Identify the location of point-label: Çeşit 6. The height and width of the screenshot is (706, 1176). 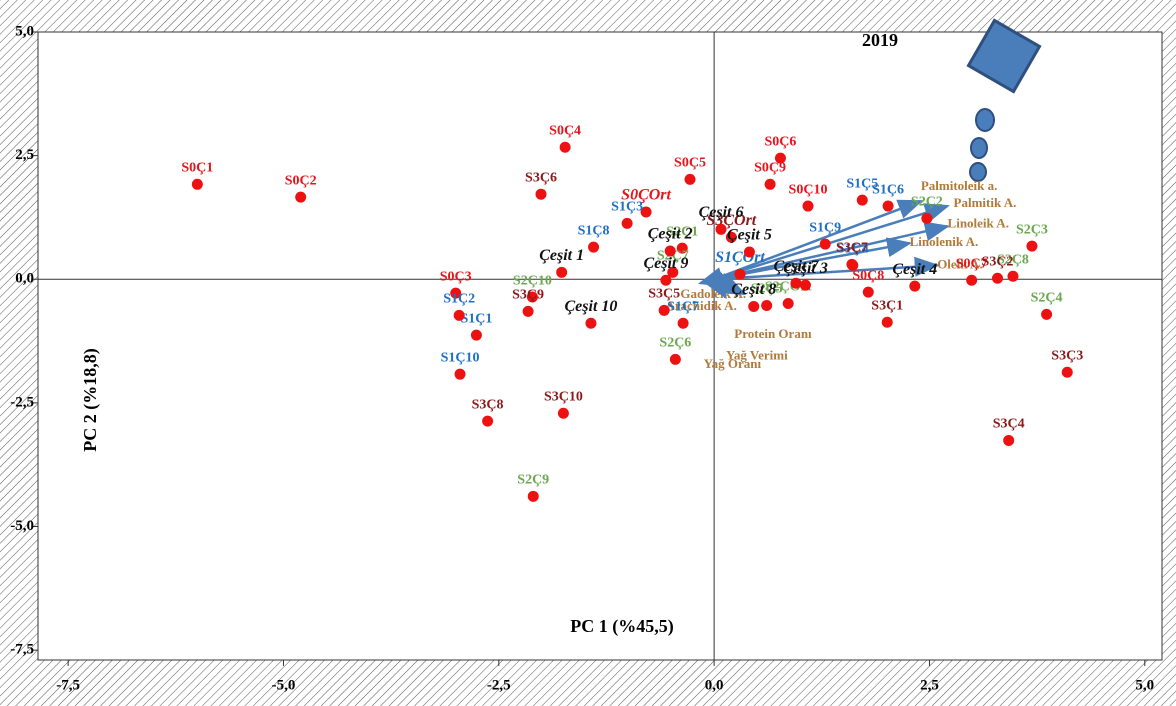
(721, 212).